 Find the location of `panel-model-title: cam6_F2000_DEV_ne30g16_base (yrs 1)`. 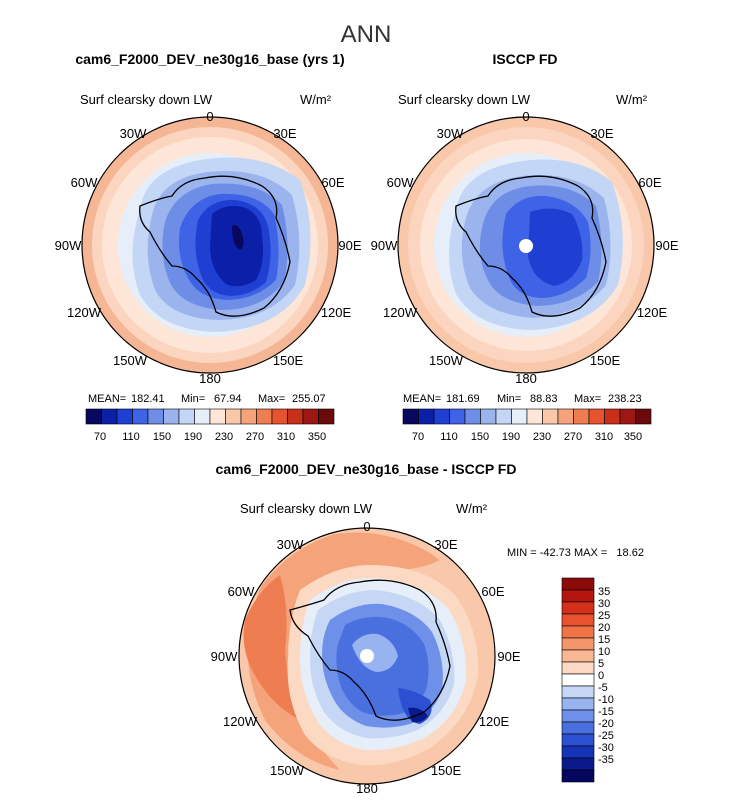

panel-model-title: cam6_F2000_DEV_ne30g16_base (yrs 1) is located at coordinates (209, 59).